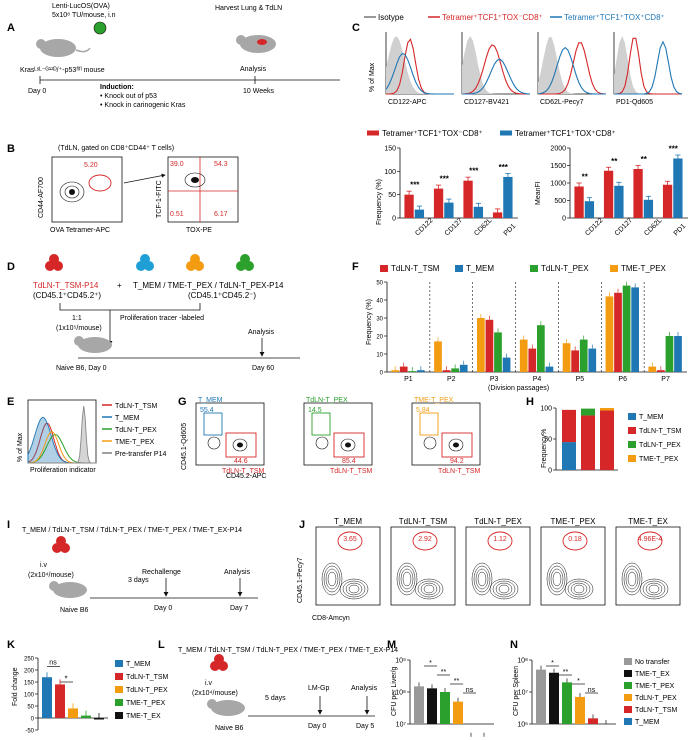 The width and height of the screenshot is (699, 740). Describe the element at coordinates (655, 686) in the screenshot. I see `n-legend-label: TME-T_PEX` at that location.